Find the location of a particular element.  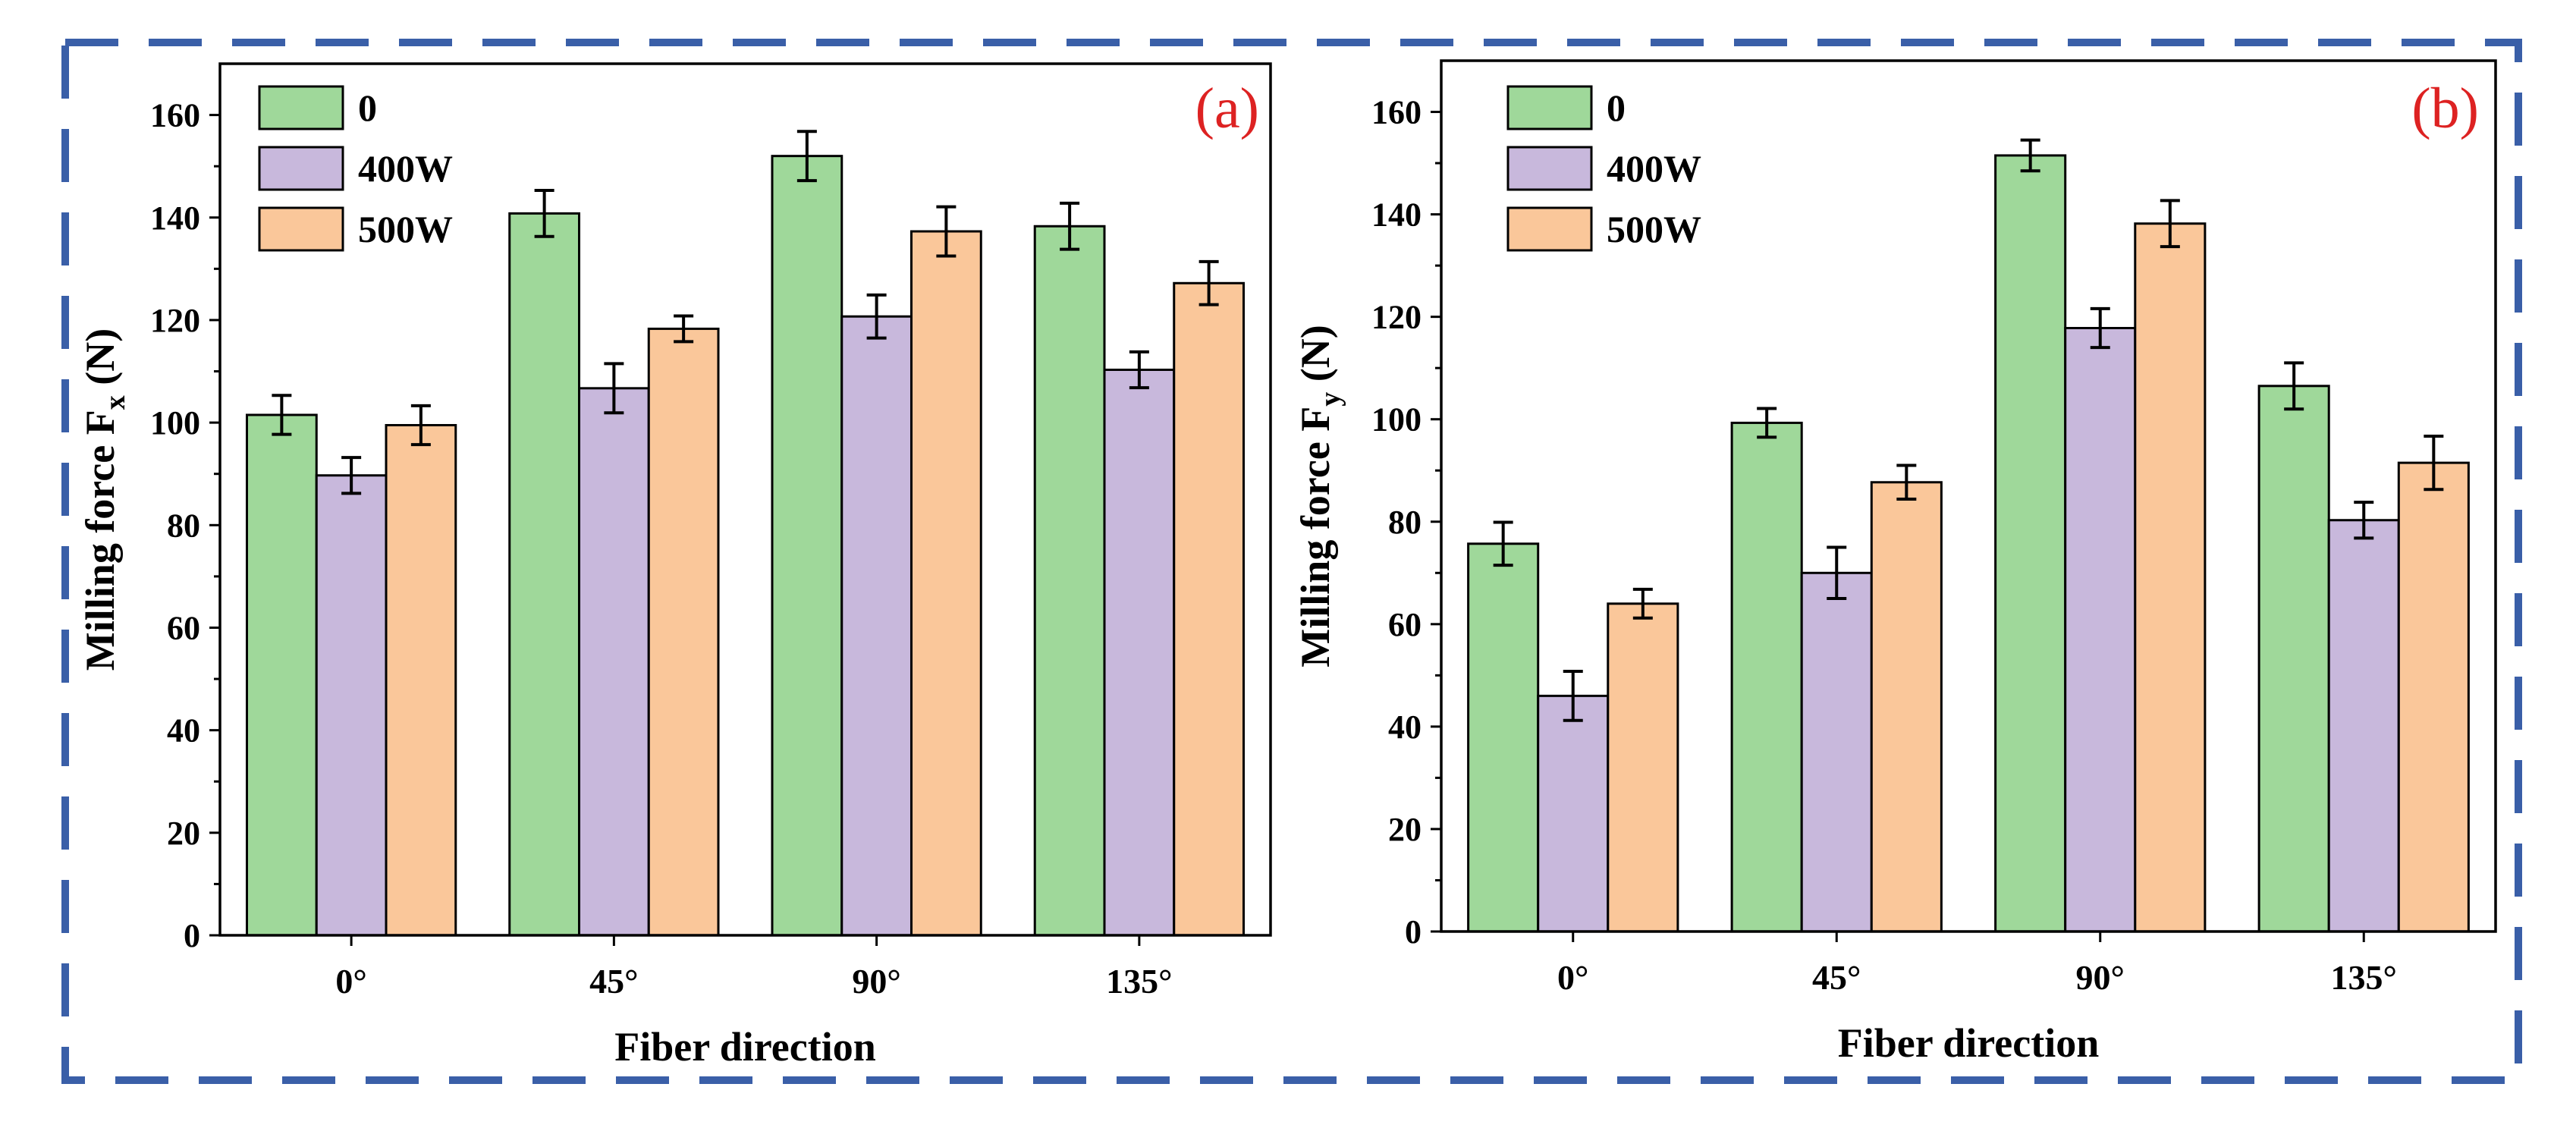

panel-label: (a) is located at coordinates (1227, 108).